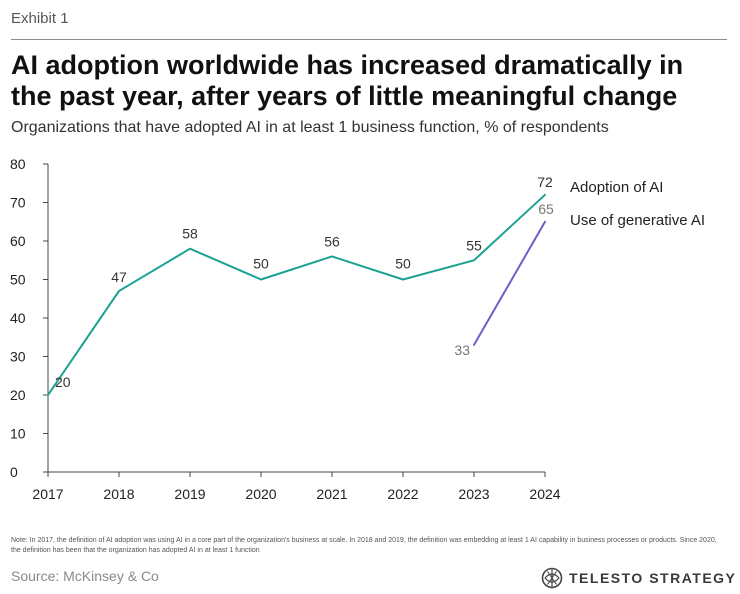 The height and width of the screenshot is (594, 740). Describe the element at coordinates (637, 204) in the screenshot. I see `legend-layer: Adoption of AI Use of generative AI` at that location.